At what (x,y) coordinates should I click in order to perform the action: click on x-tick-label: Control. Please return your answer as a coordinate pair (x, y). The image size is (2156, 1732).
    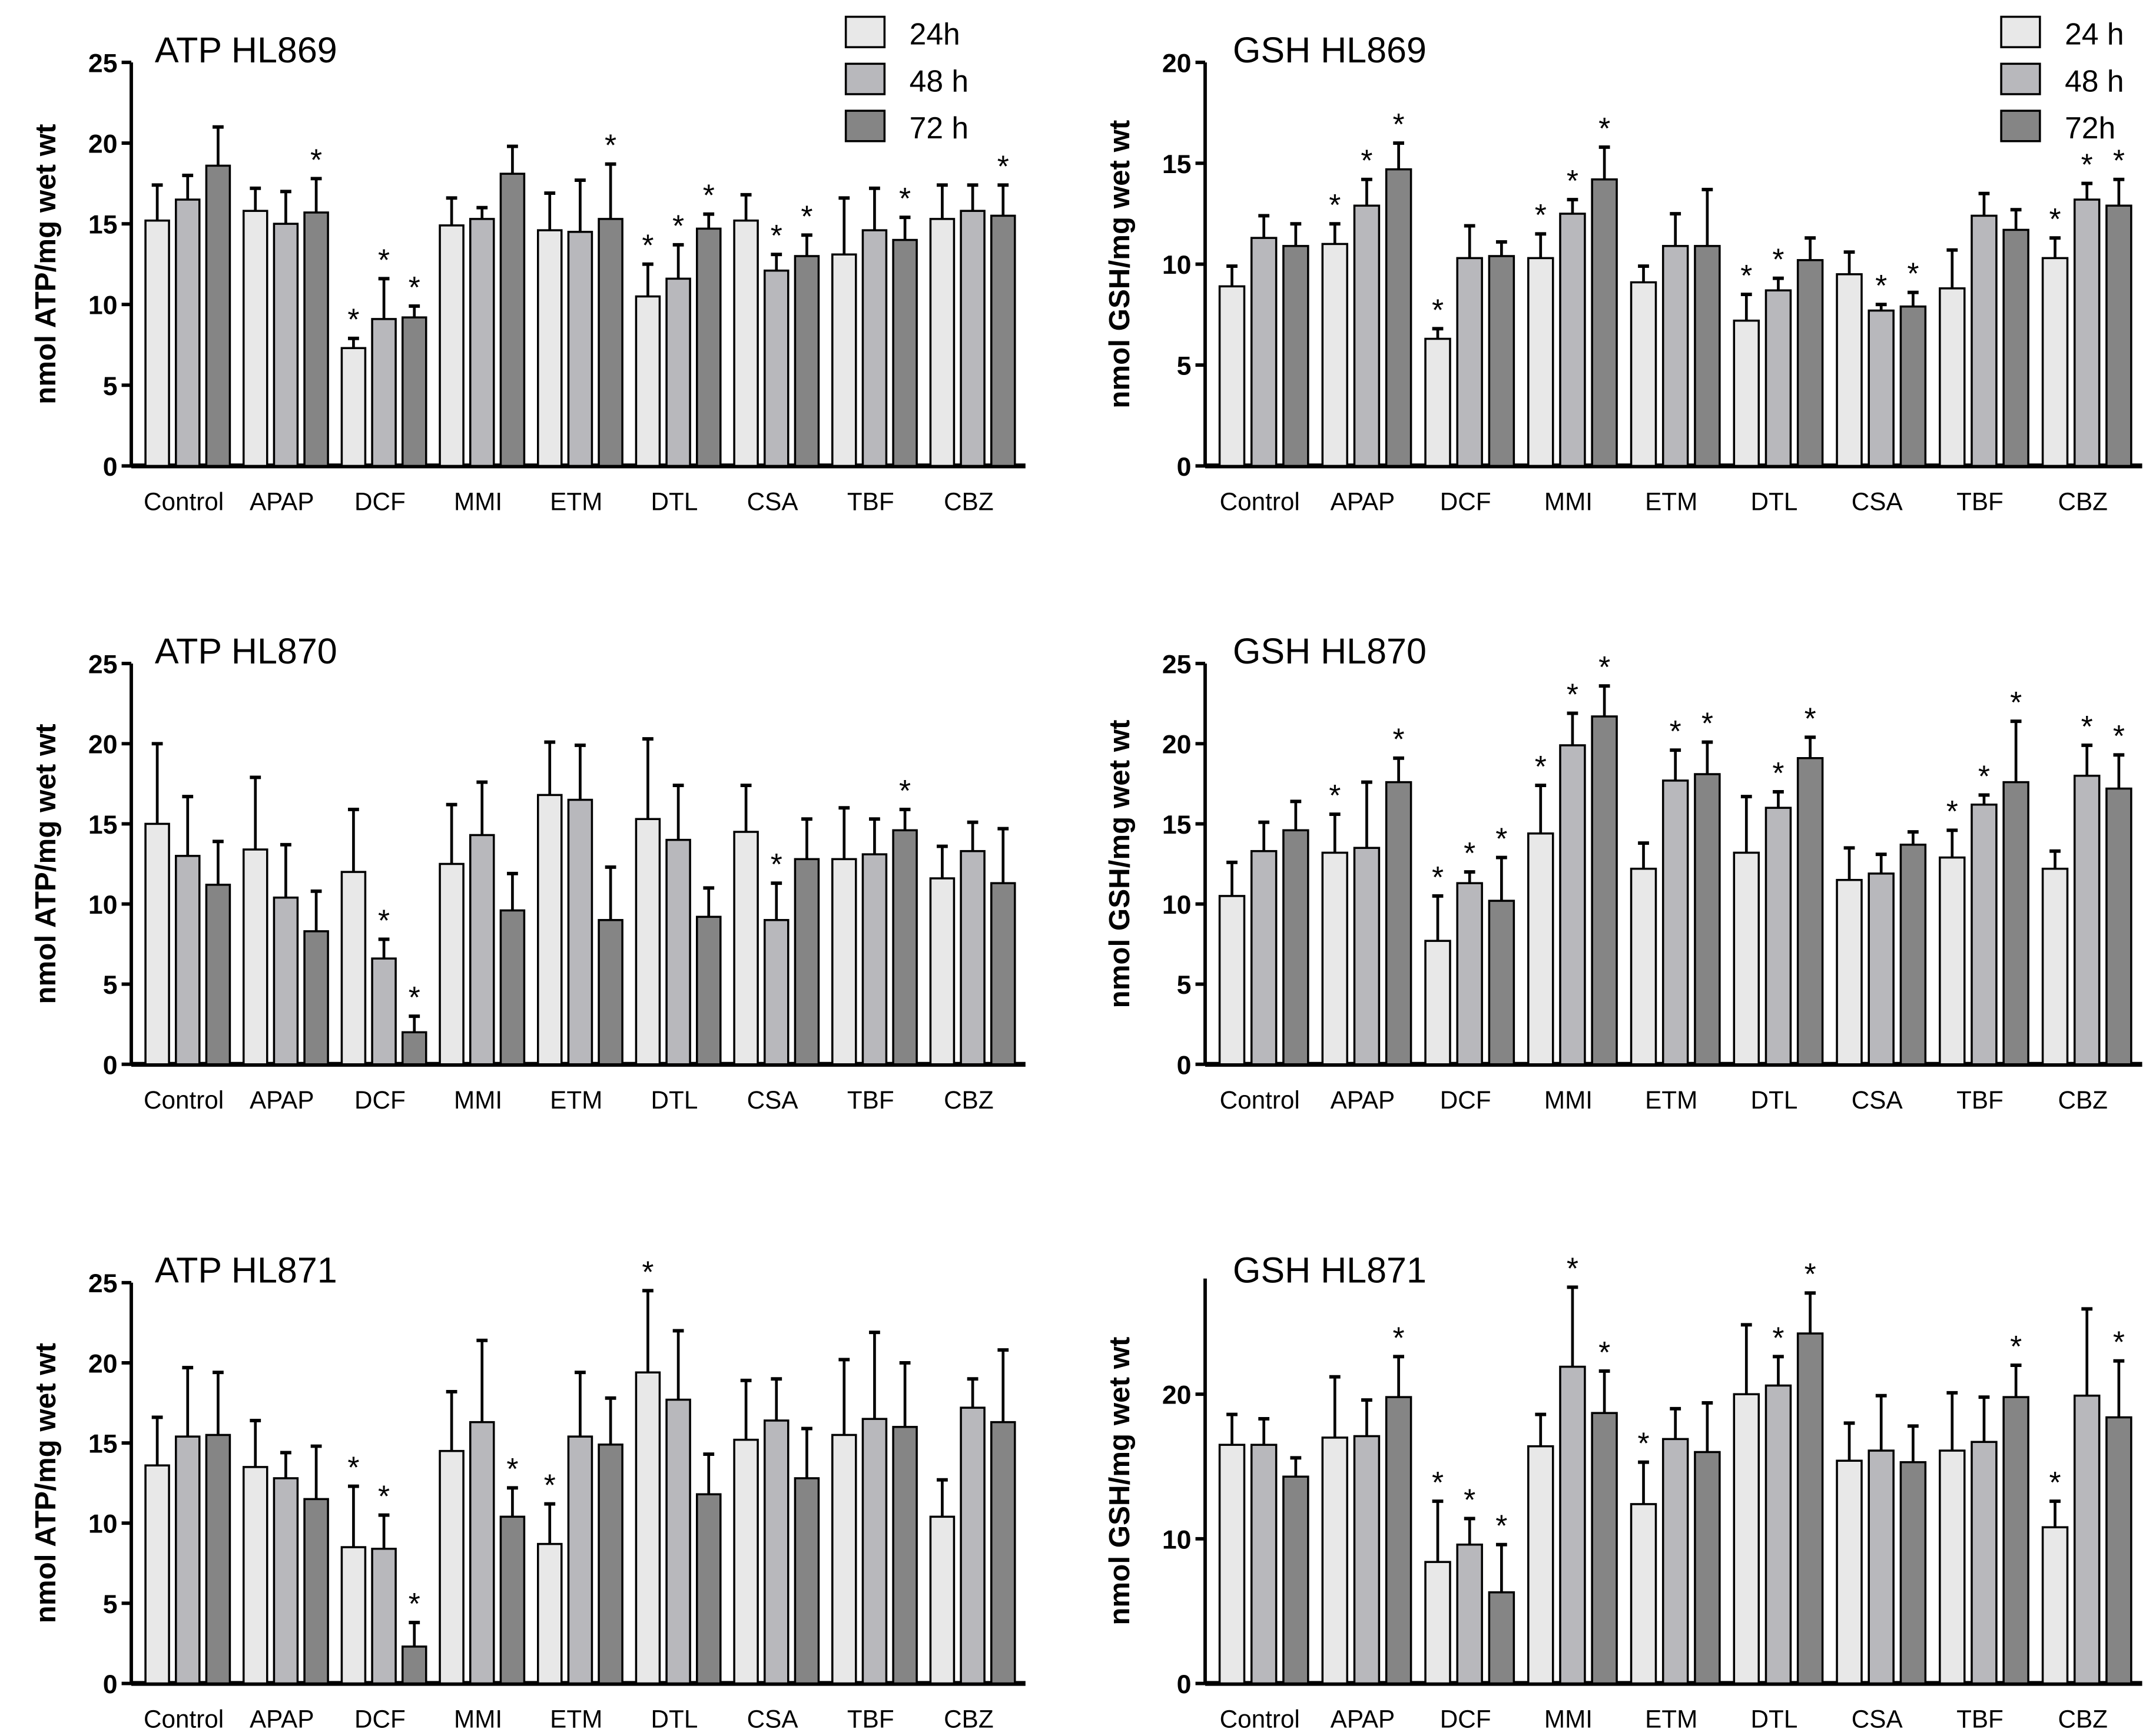
    Looking at the image, I should click on (1260, 502).